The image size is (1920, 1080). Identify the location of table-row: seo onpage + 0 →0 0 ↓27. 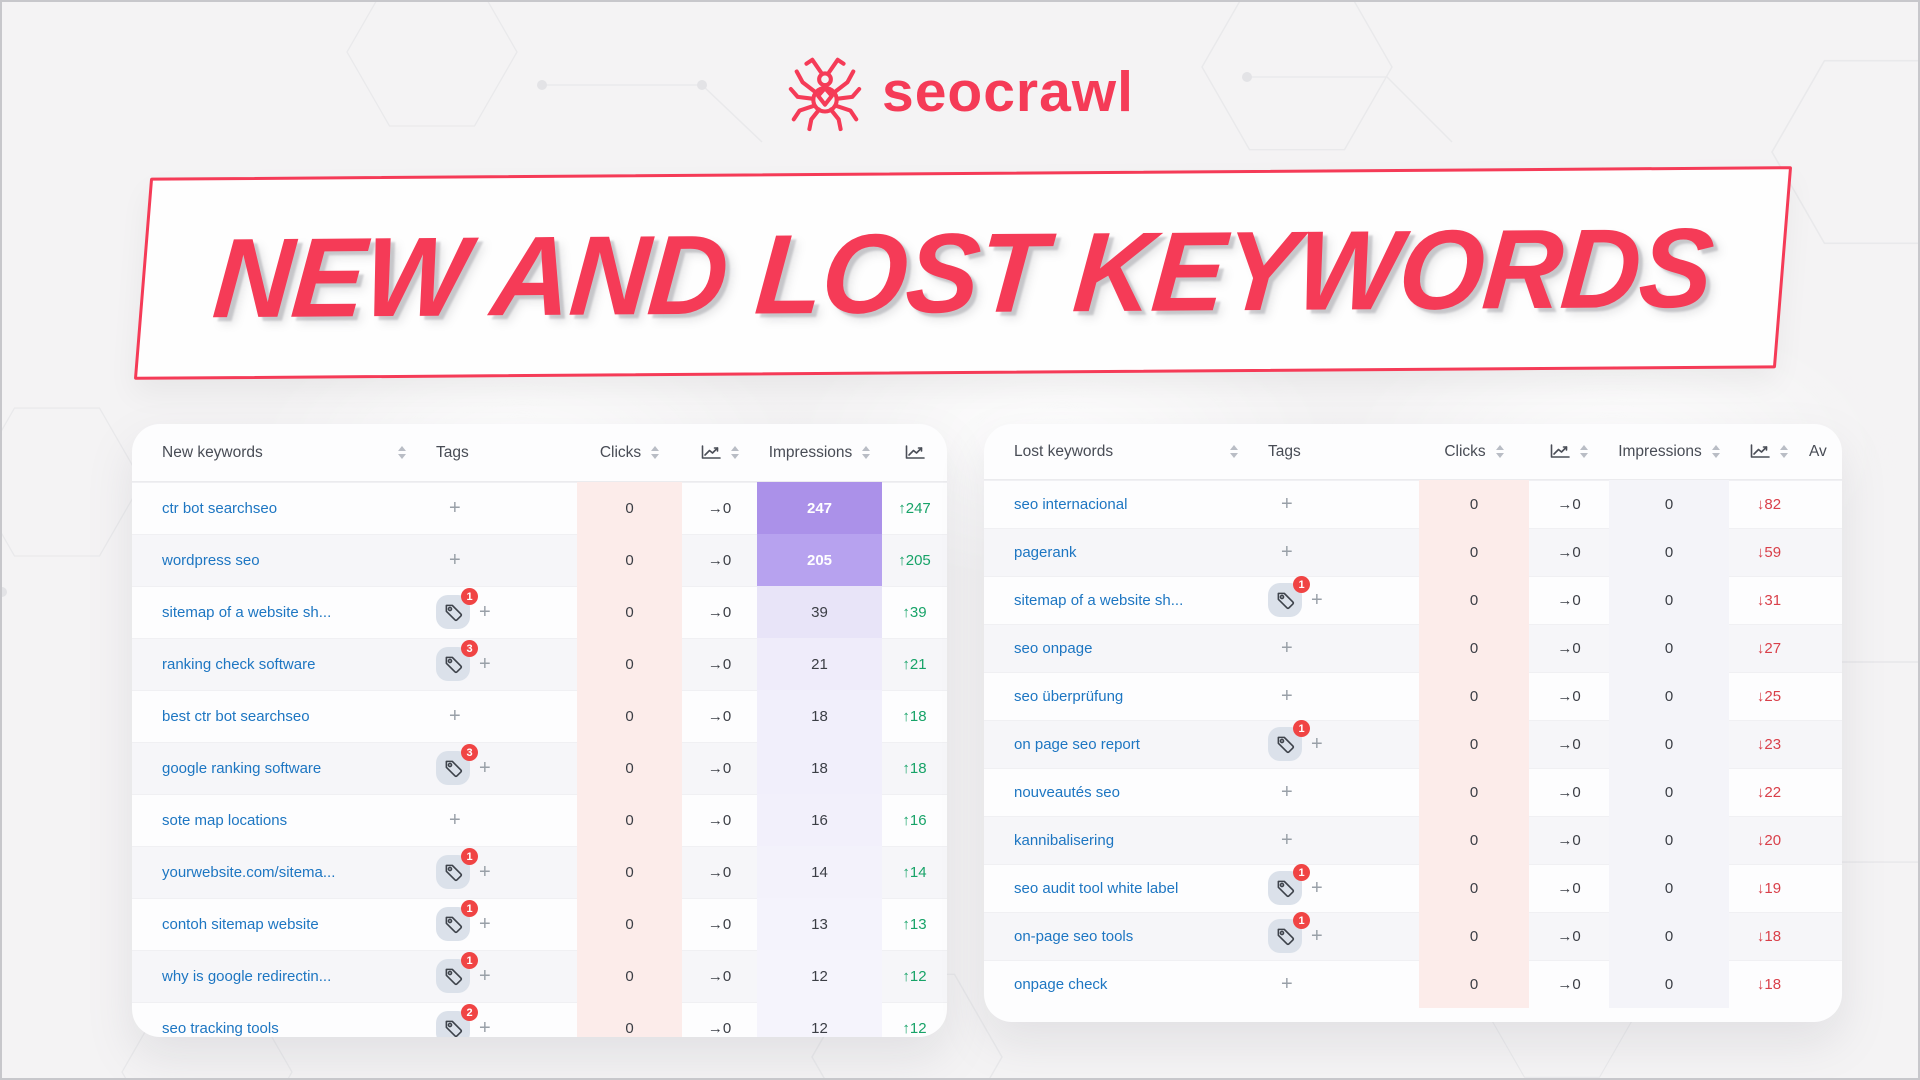
(1413, 648).